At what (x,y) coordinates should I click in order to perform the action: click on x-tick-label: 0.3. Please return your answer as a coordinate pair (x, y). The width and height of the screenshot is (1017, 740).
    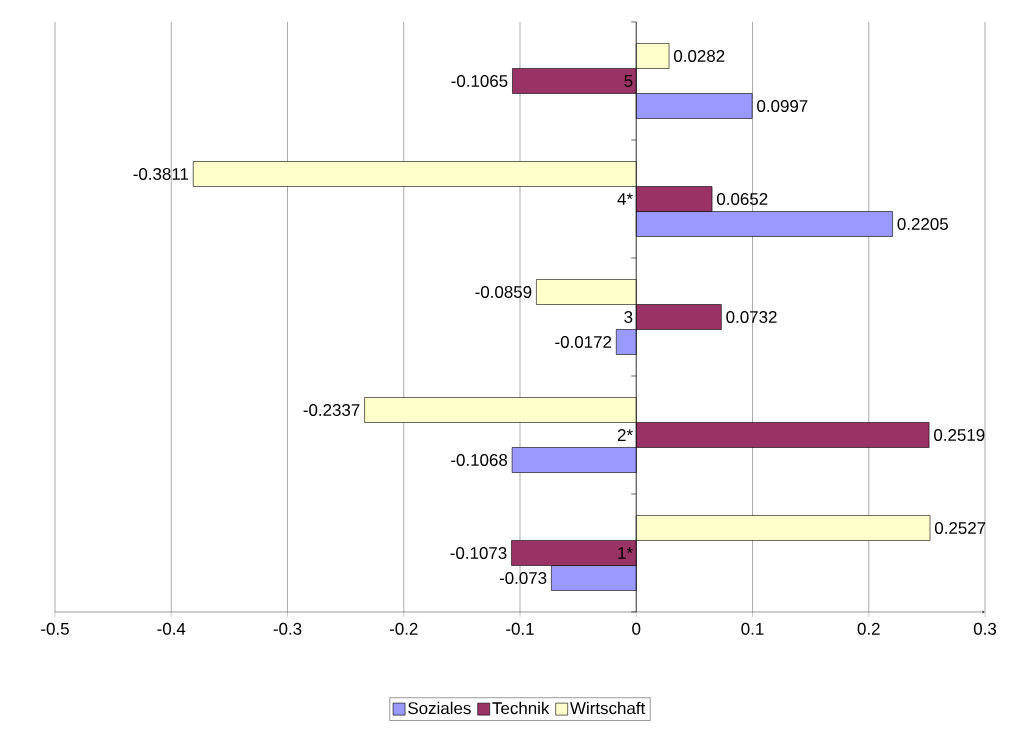
    Looking at the image, I should click on (985, 628).